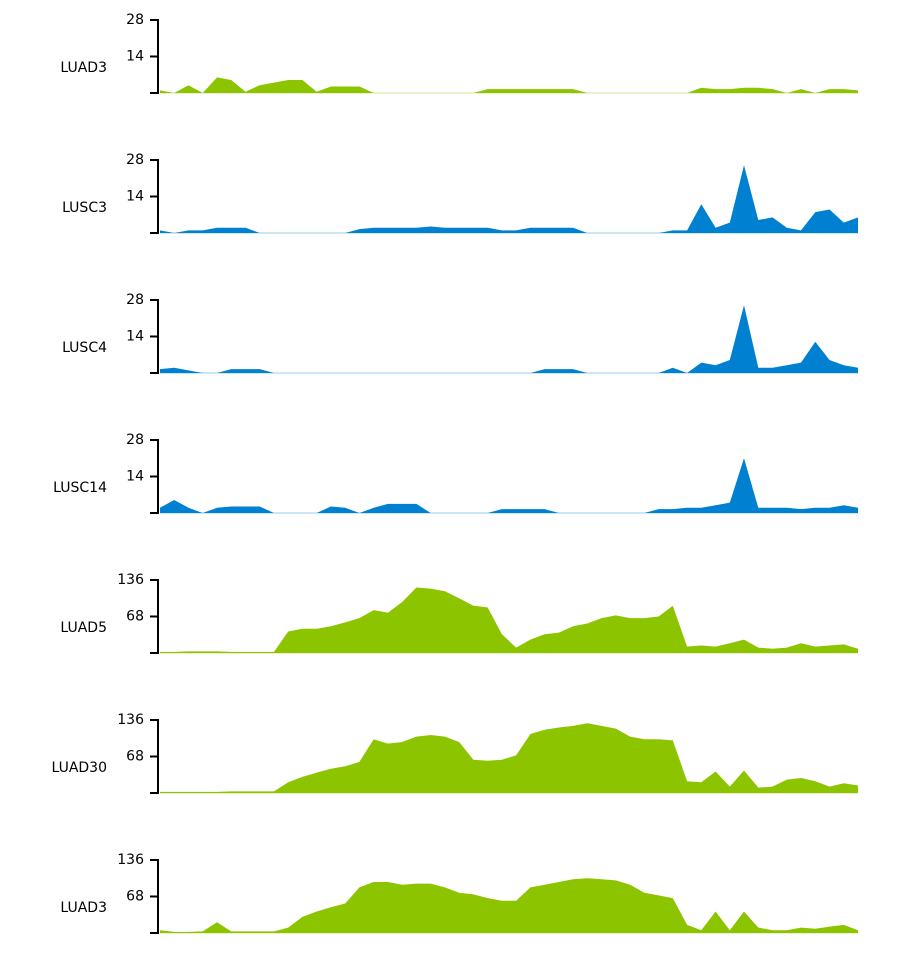  Describe the element at coordinates (80, 488) in the screenshot. I see `track-label: LUSC14` at that location.